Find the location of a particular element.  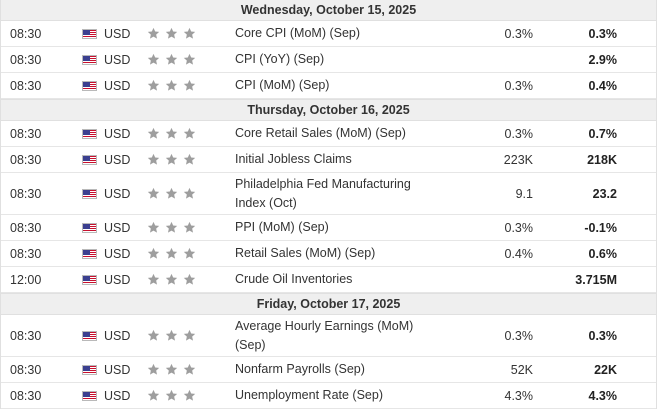

previous-value: -0.1% is located at coordinates (600, 227).